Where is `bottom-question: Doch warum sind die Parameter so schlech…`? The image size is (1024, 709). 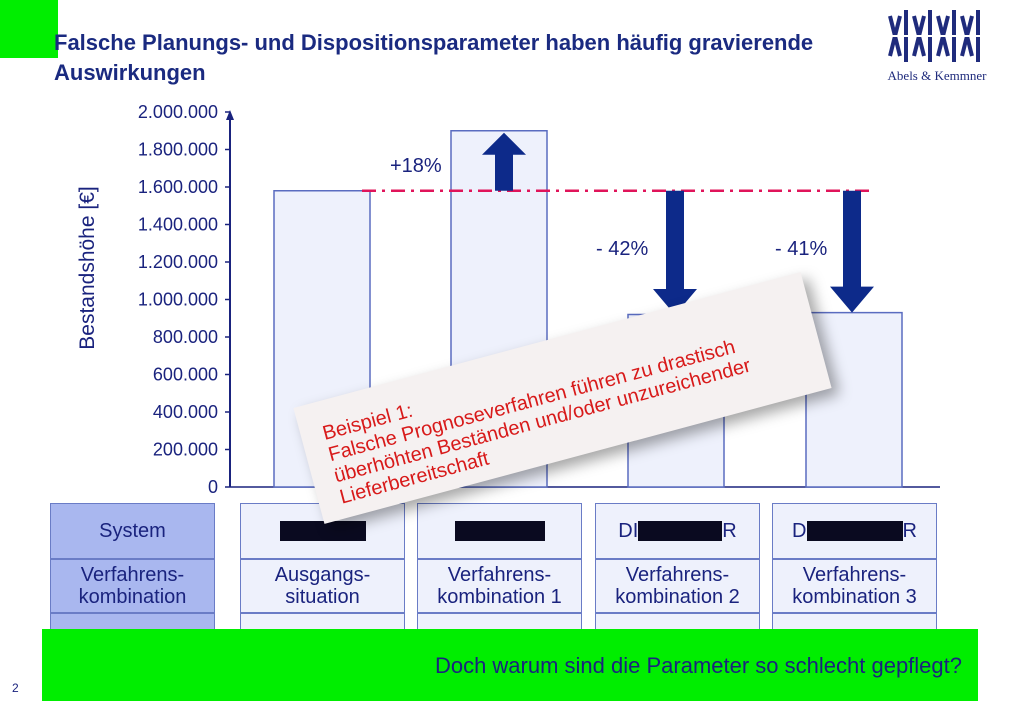
bottom-question: Doch warum sind die Parameter so schlech… is located at coordinates (698, 665).